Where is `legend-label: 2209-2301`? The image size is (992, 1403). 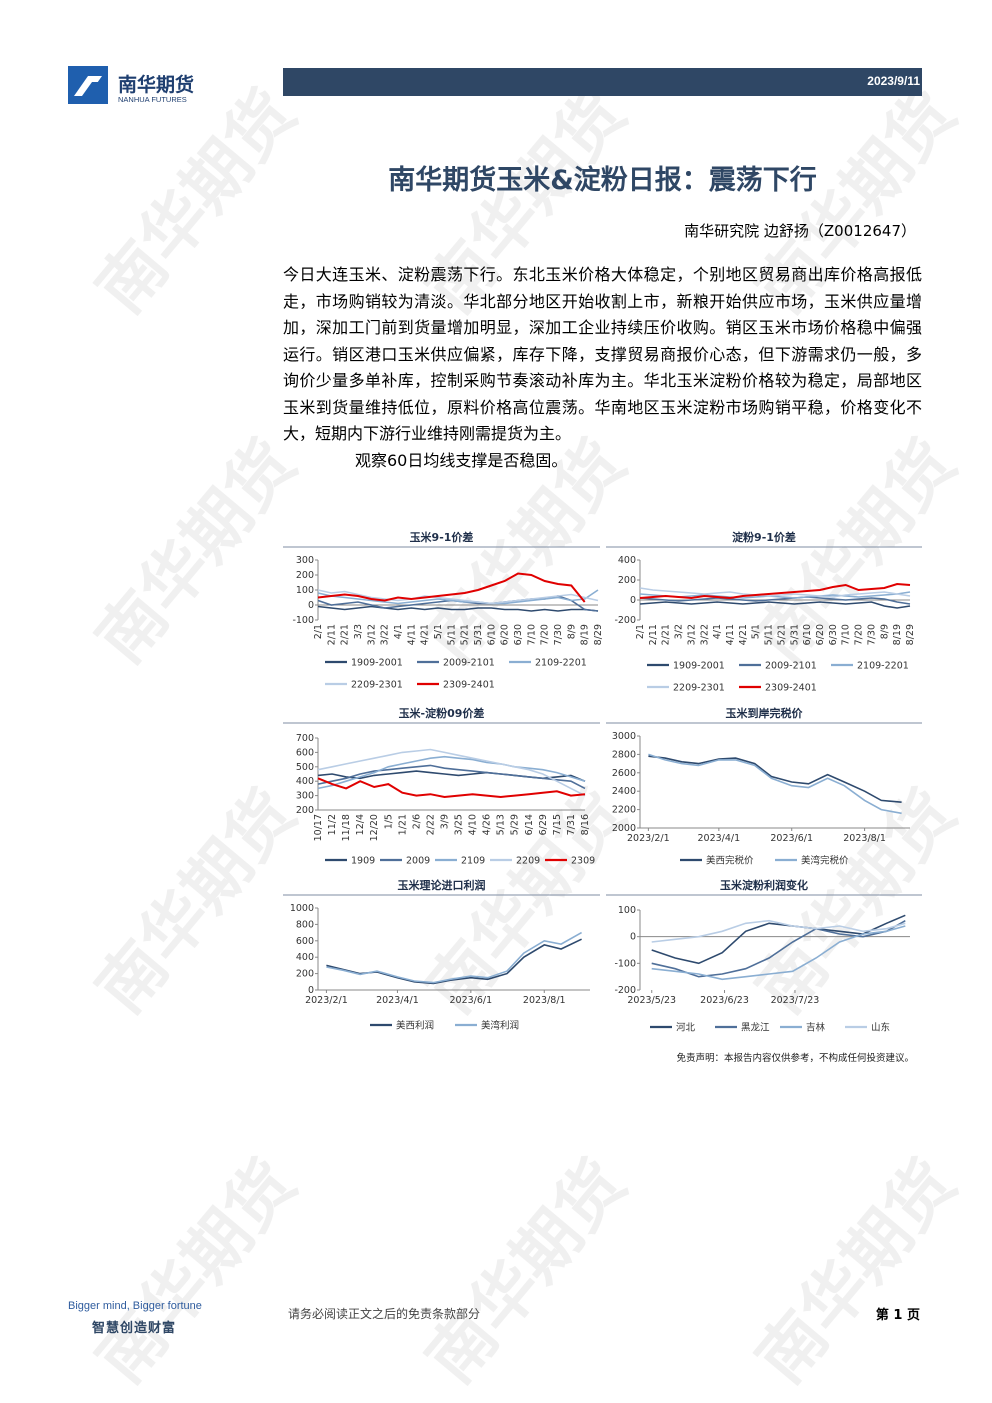
legend-label: 2209-2301 is located at coordinates (699, 688).